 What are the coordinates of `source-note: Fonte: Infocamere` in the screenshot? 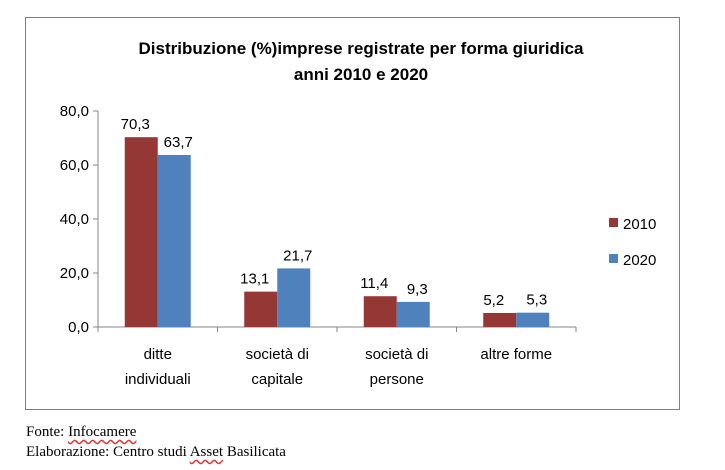 It's located at (81, 432).